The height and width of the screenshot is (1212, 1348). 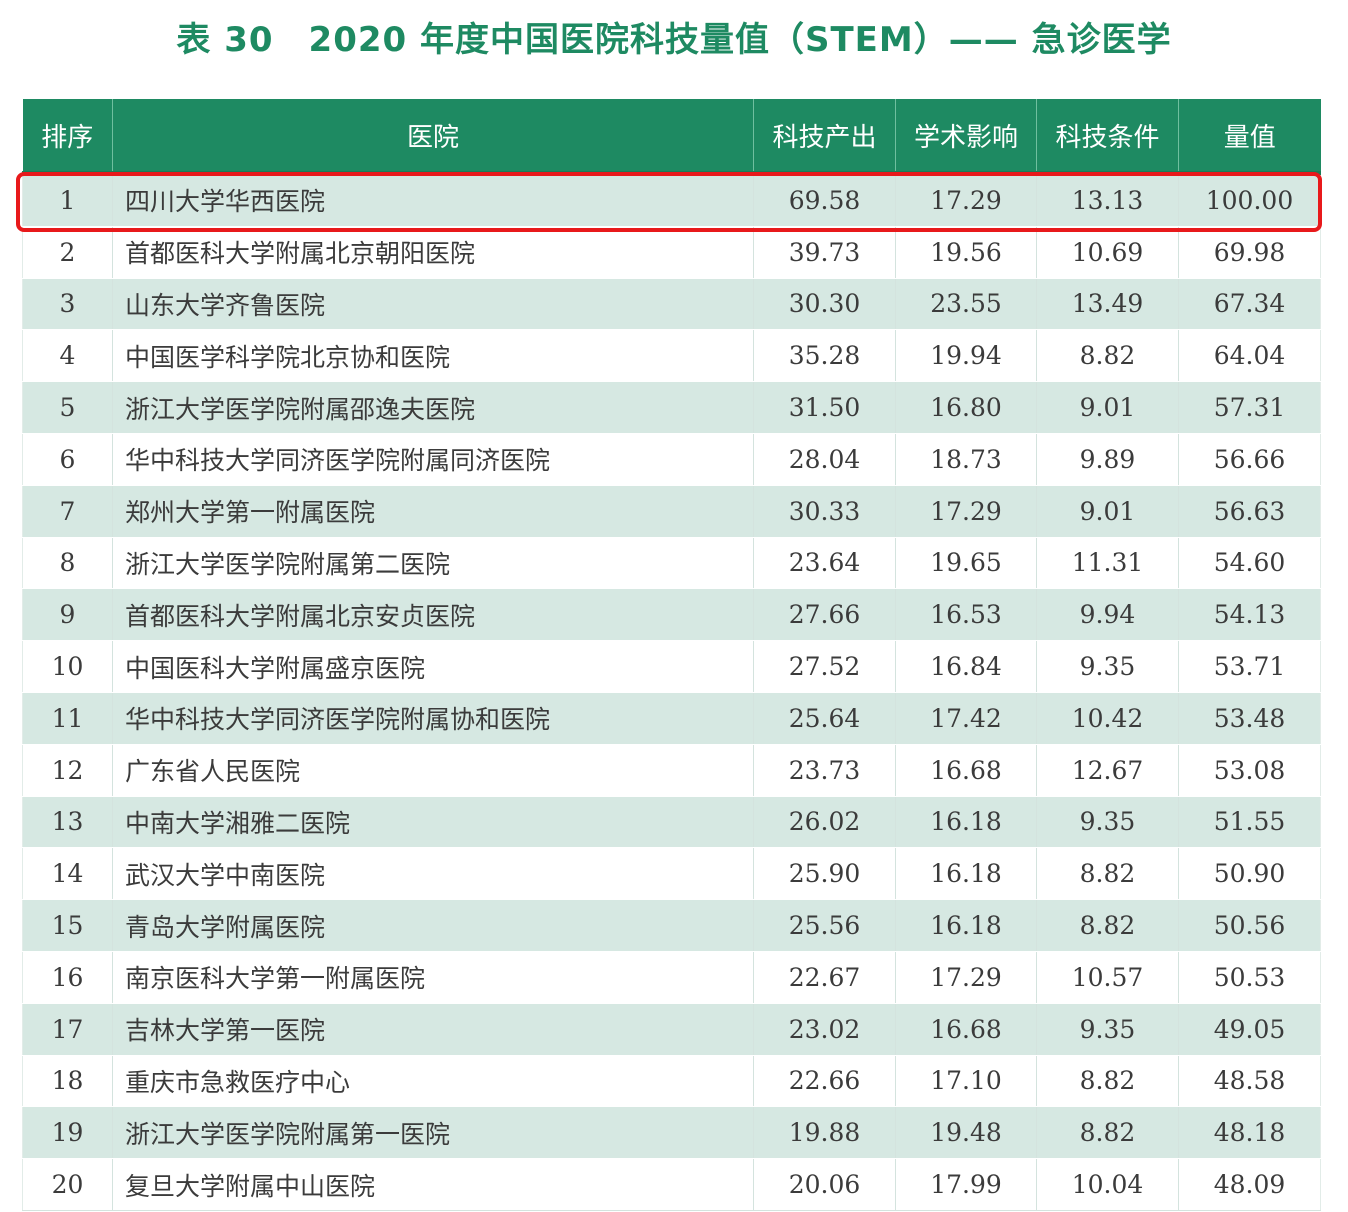 I want to click on header-tech-conditions: 科技条件, so click(x=1107, y=137).